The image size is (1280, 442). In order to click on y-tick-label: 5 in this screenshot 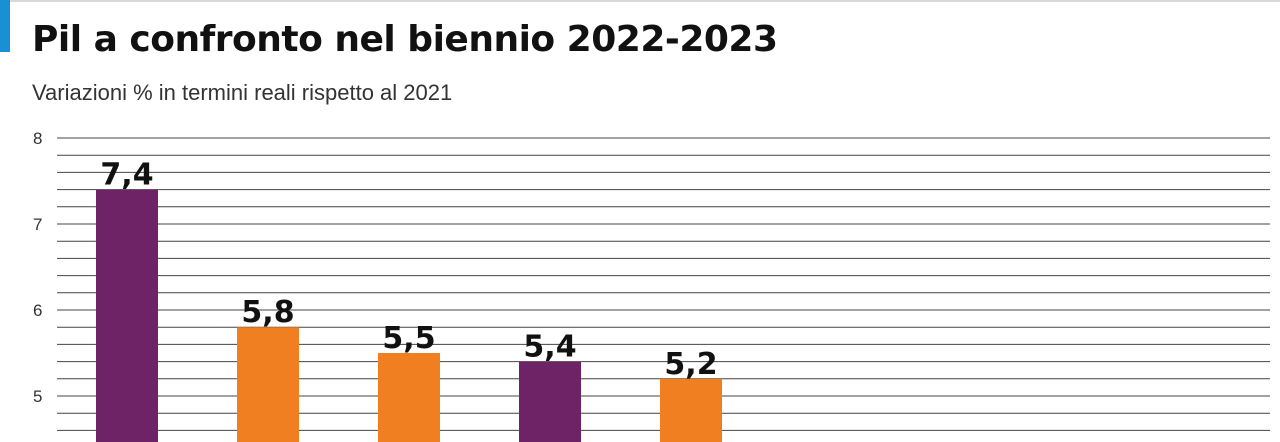, I will do `click(37, 396)`.